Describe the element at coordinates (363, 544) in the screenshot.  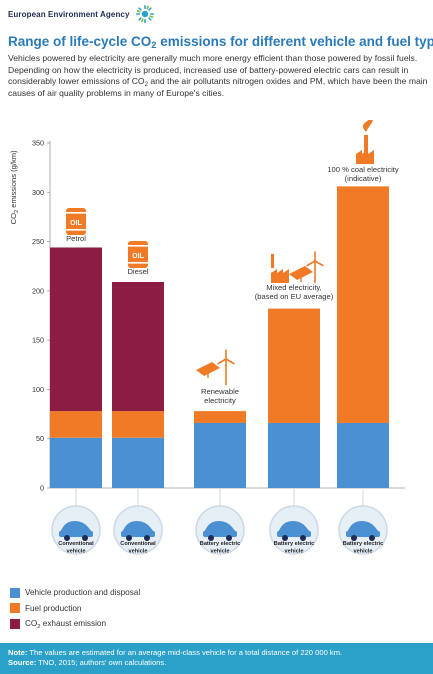
I see `vehicle-type-label-5: Battery electric` at that location.